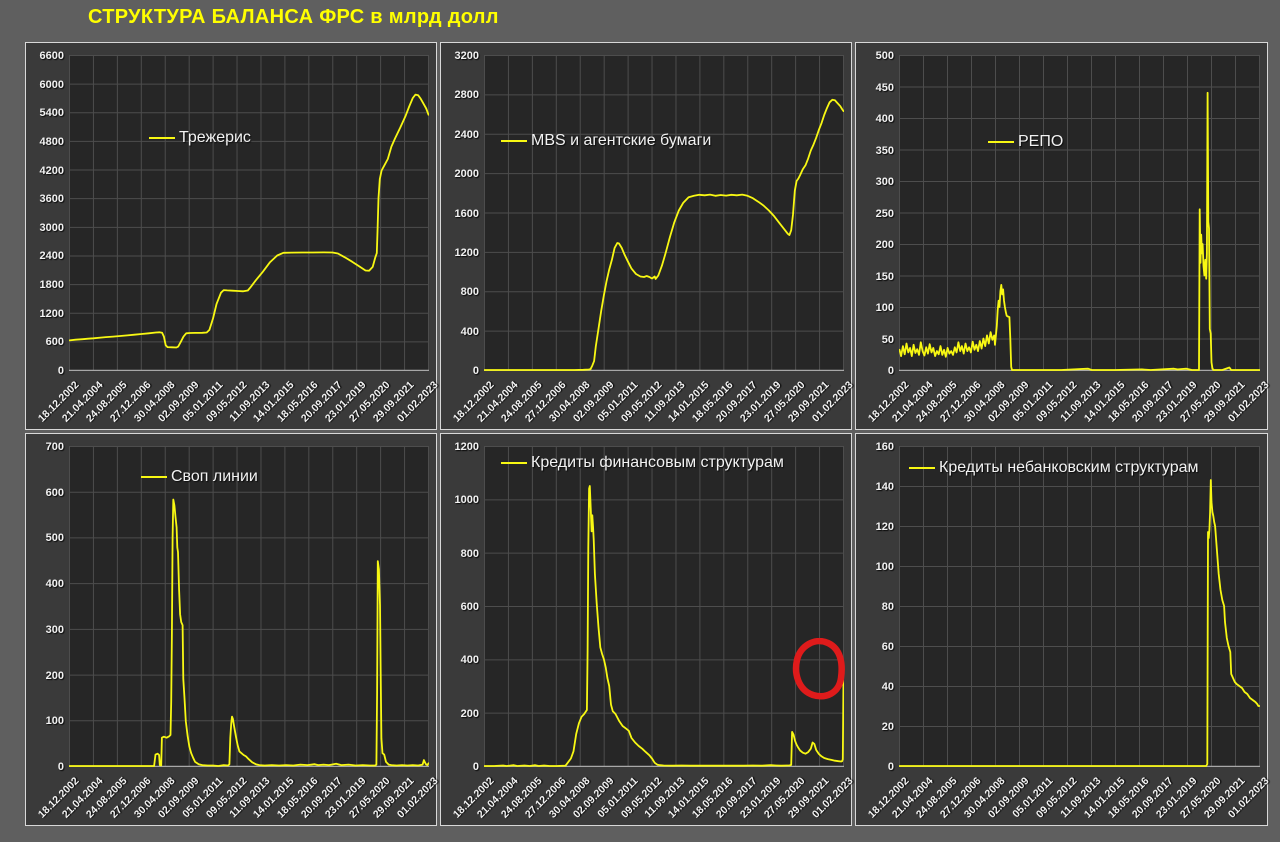 The width and height of the screenshot is (1280, 842). I want to click on plot-area-repo, so click(1079, 213).